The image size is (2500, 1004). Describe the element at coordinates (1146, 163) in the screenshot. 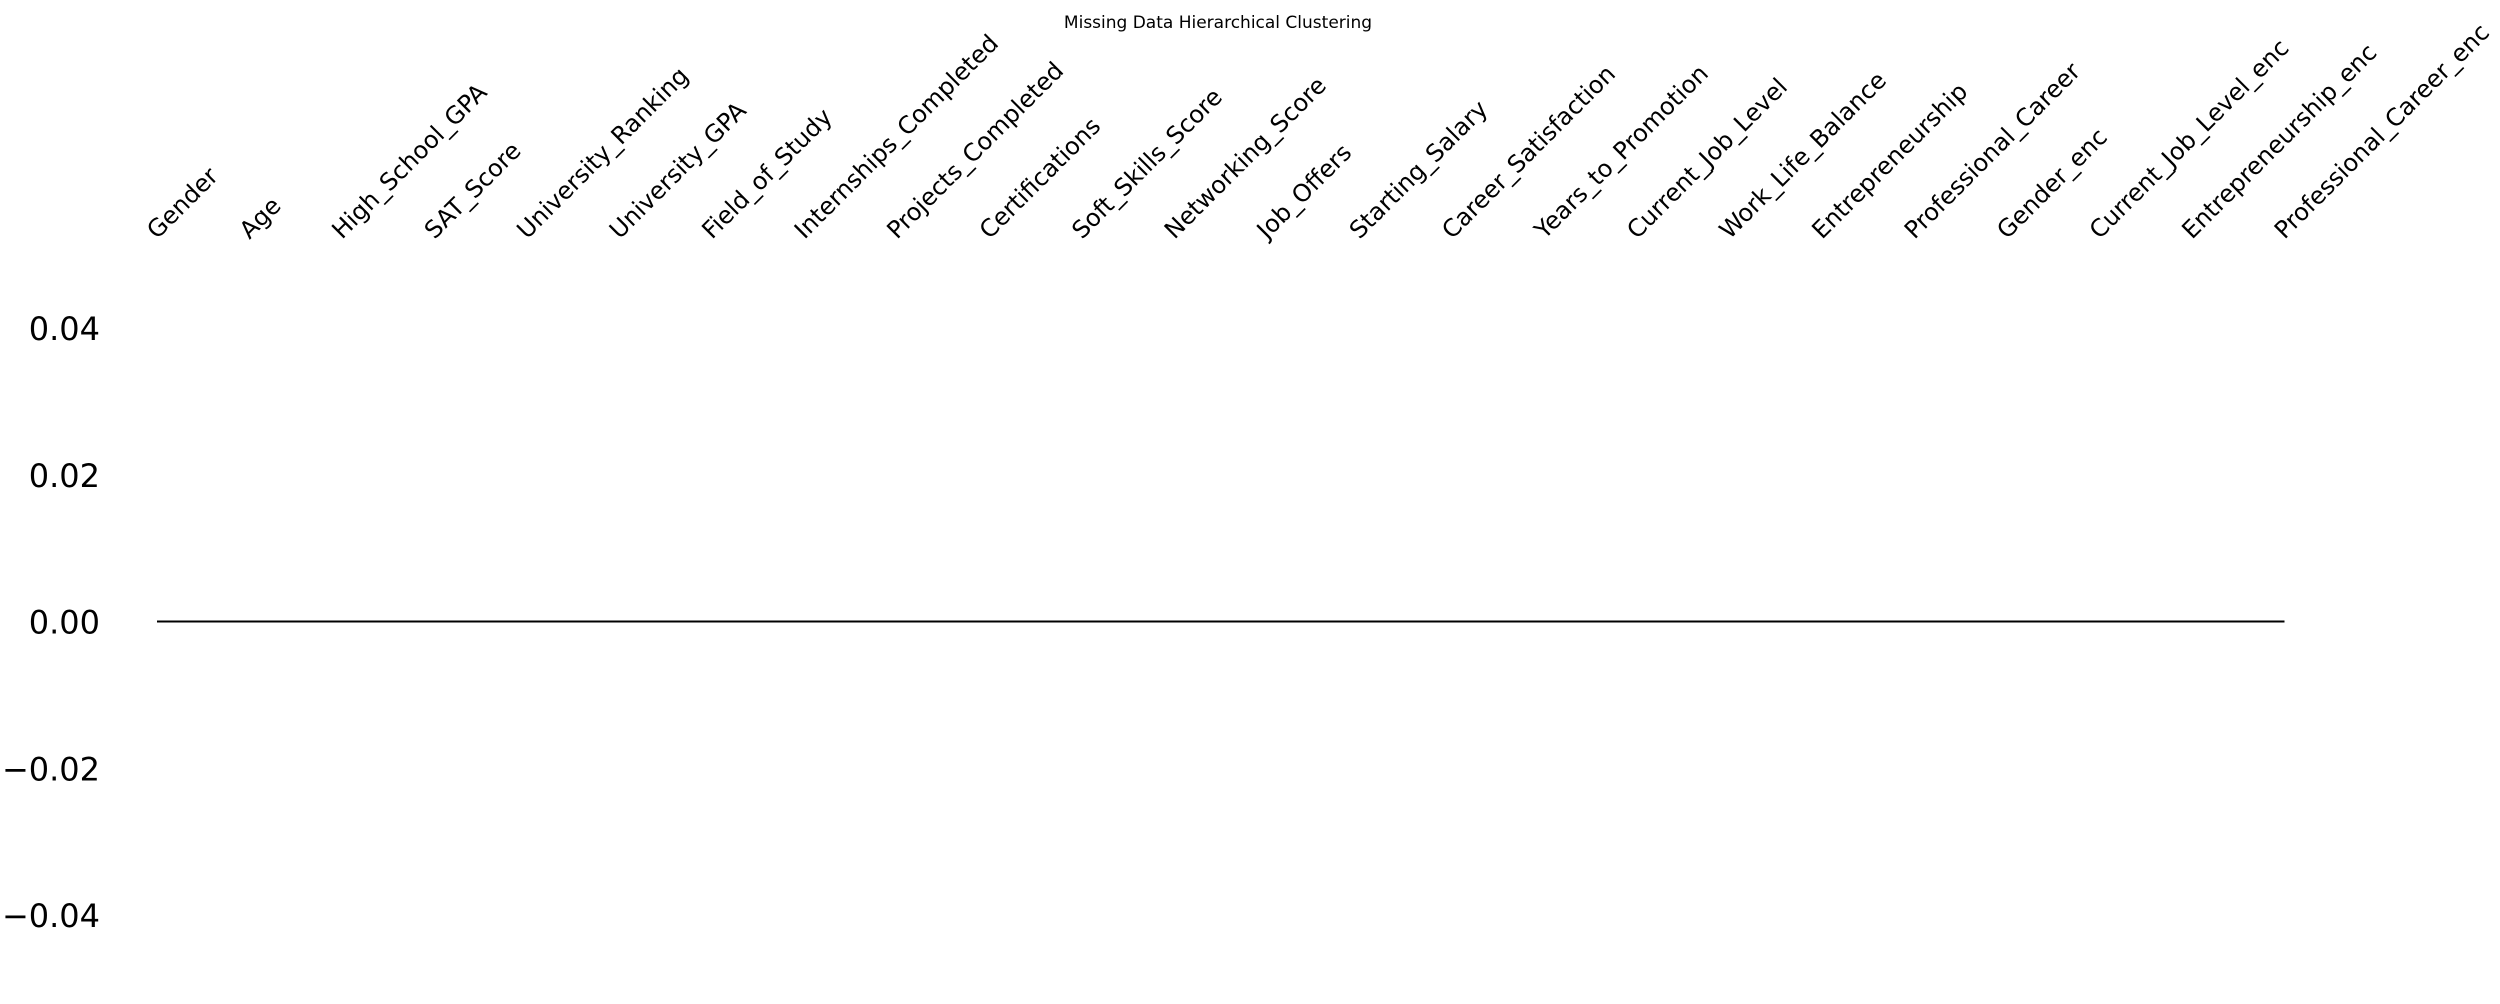

I see `variable-label: Soft_Skills_Score` at that location.